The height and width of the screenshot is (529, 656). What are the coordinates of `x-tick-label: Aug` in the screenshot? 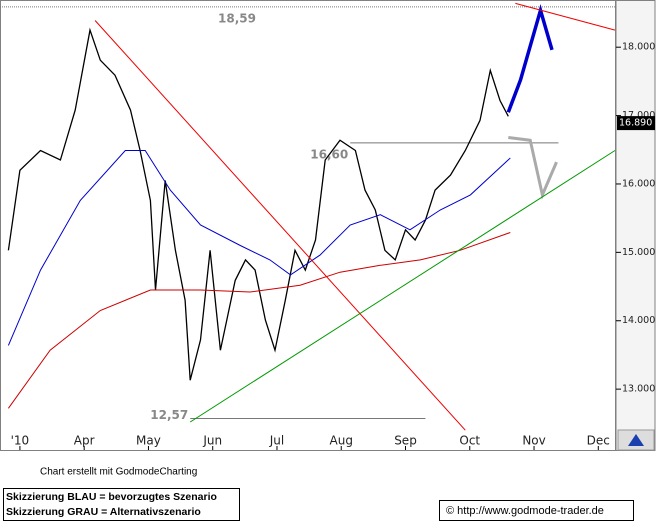 It's located at (341, 441).